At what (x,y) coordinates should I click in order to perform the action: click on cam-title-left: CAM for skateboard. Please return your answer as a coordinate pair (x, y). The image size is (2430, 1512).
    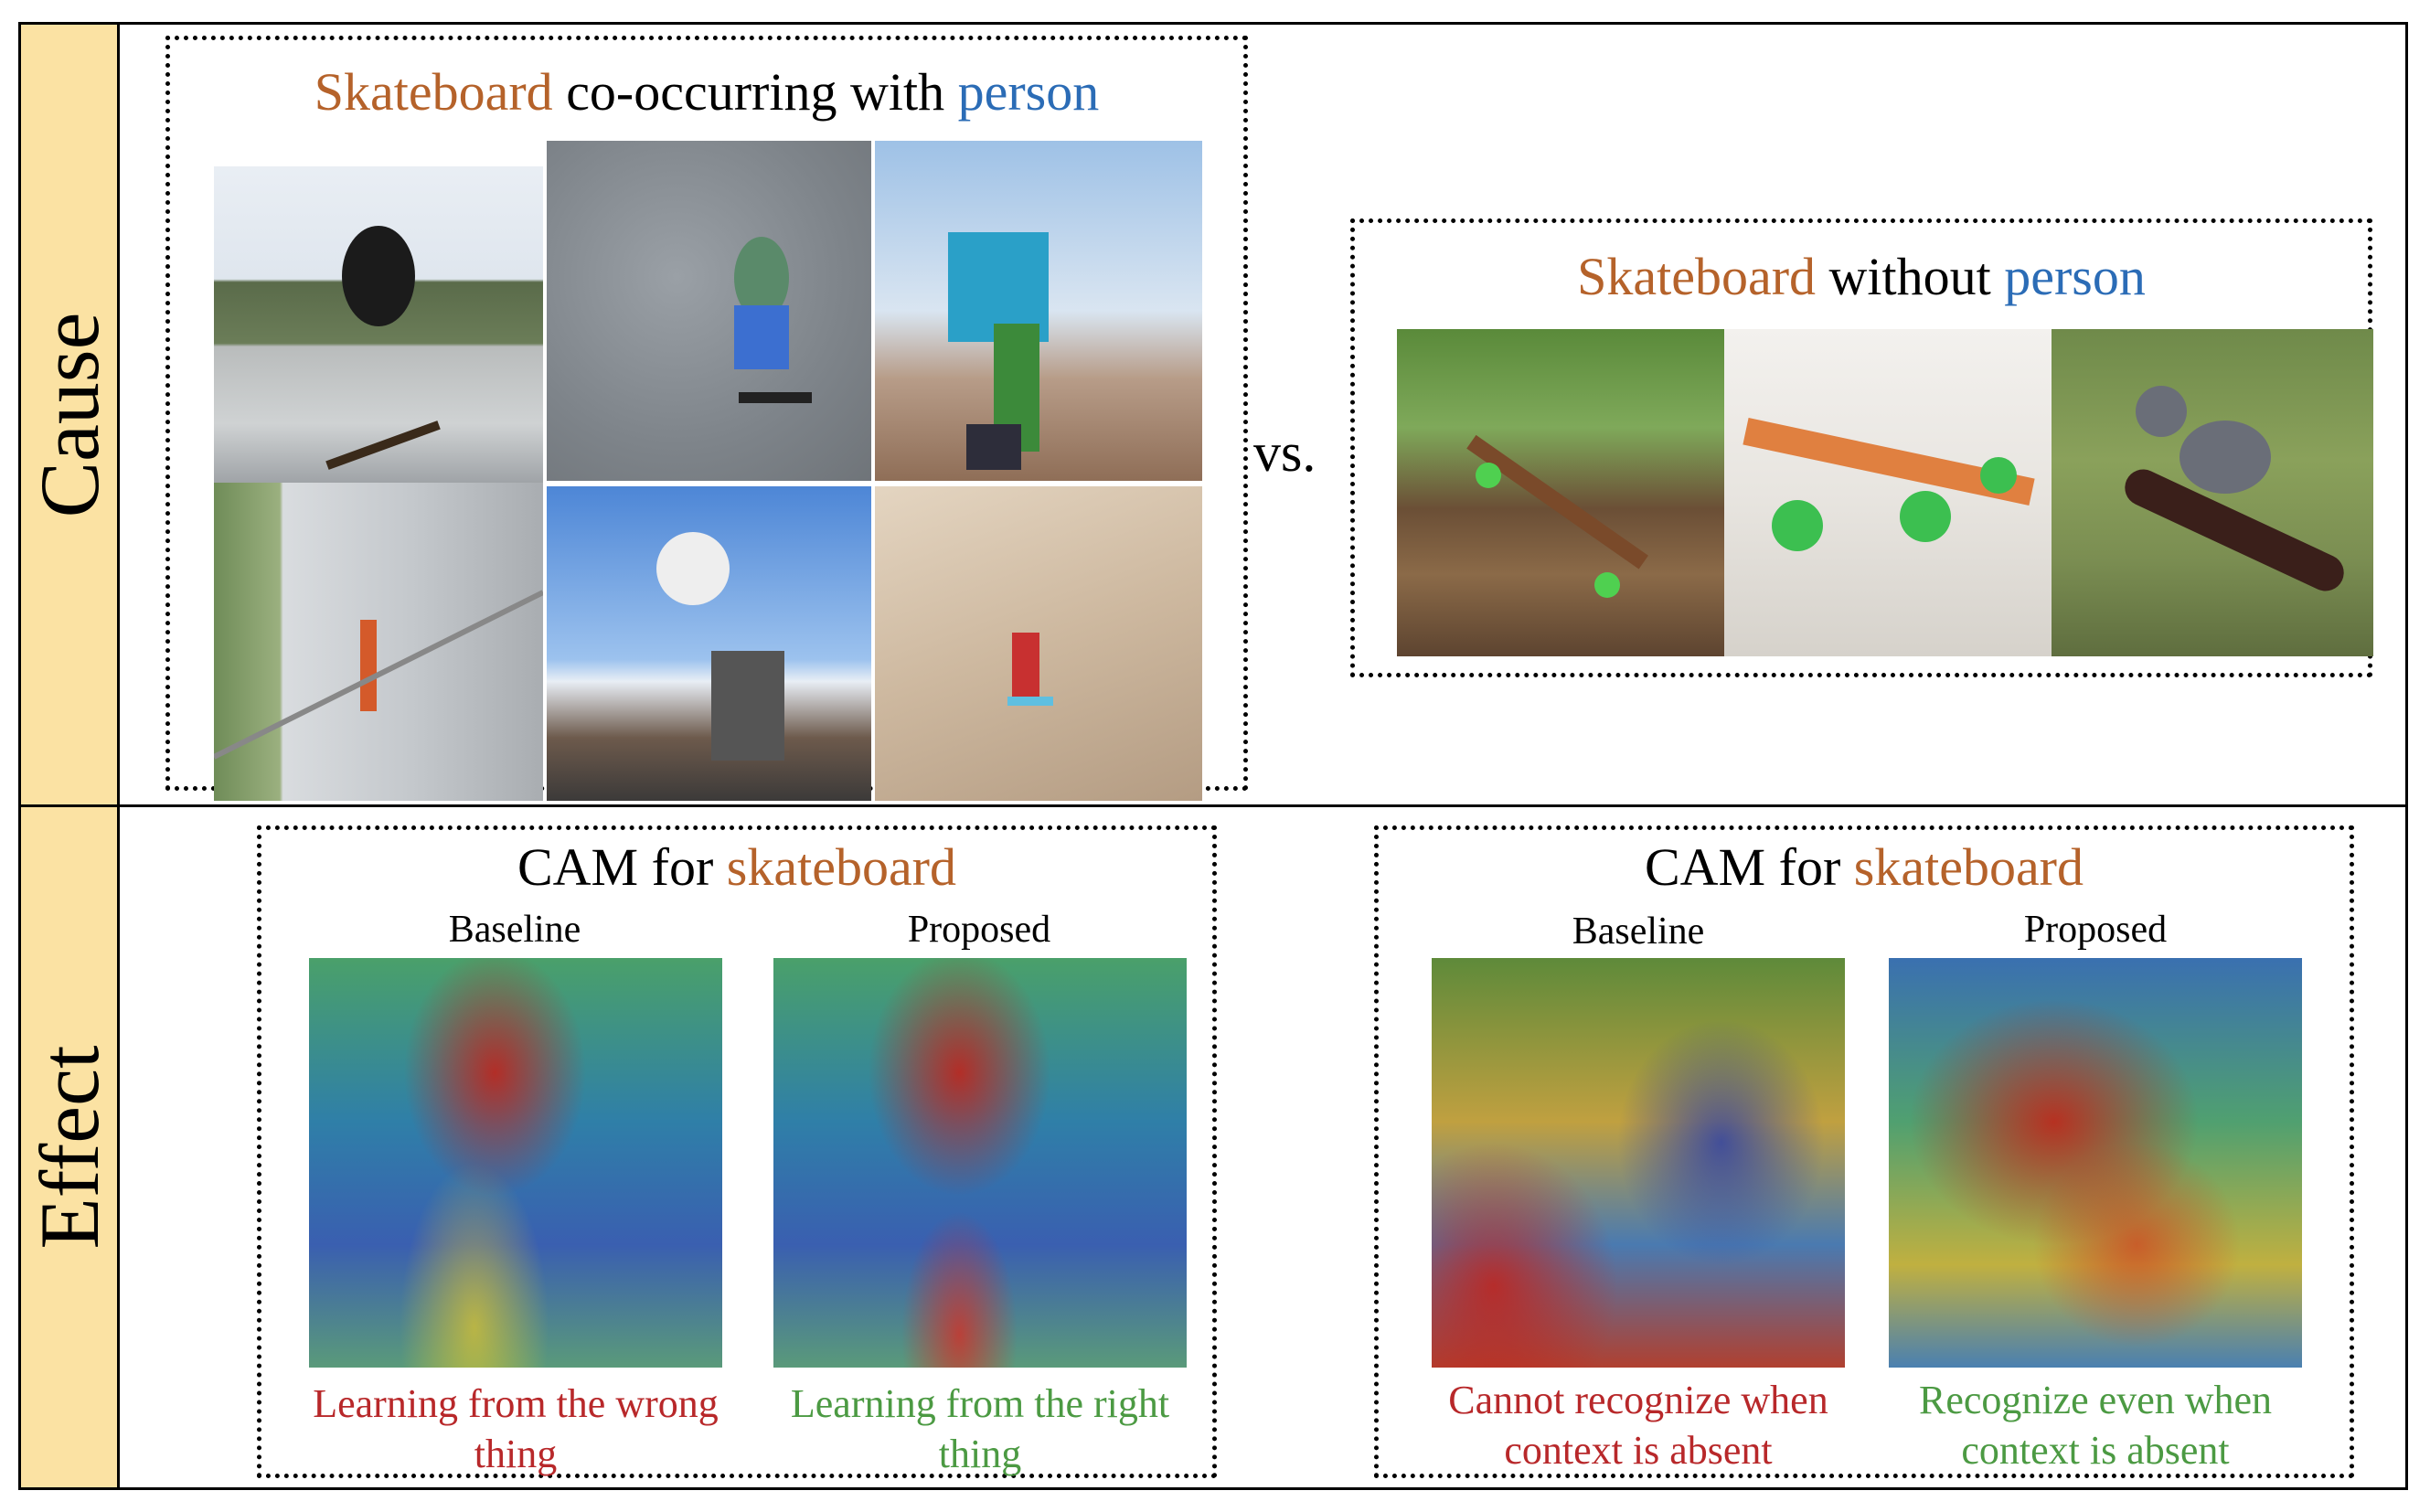
    Looking at the image, I should click on (737, 867).